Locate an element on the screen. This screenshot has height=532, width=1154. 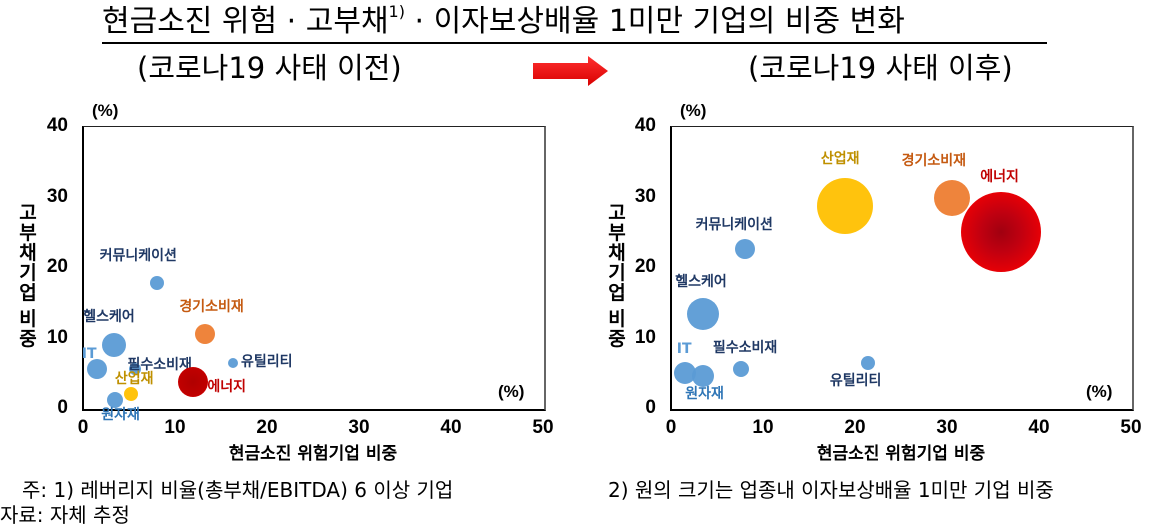
title-rest: · 이자보상배율 1미만 기업의 비중 변화 is located at coordinates (654, 21).